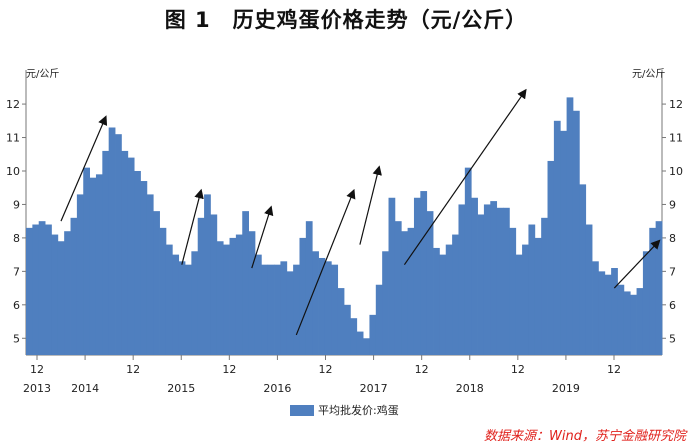  I want to click on y-tick-label-left: 12, so click(13, 104).